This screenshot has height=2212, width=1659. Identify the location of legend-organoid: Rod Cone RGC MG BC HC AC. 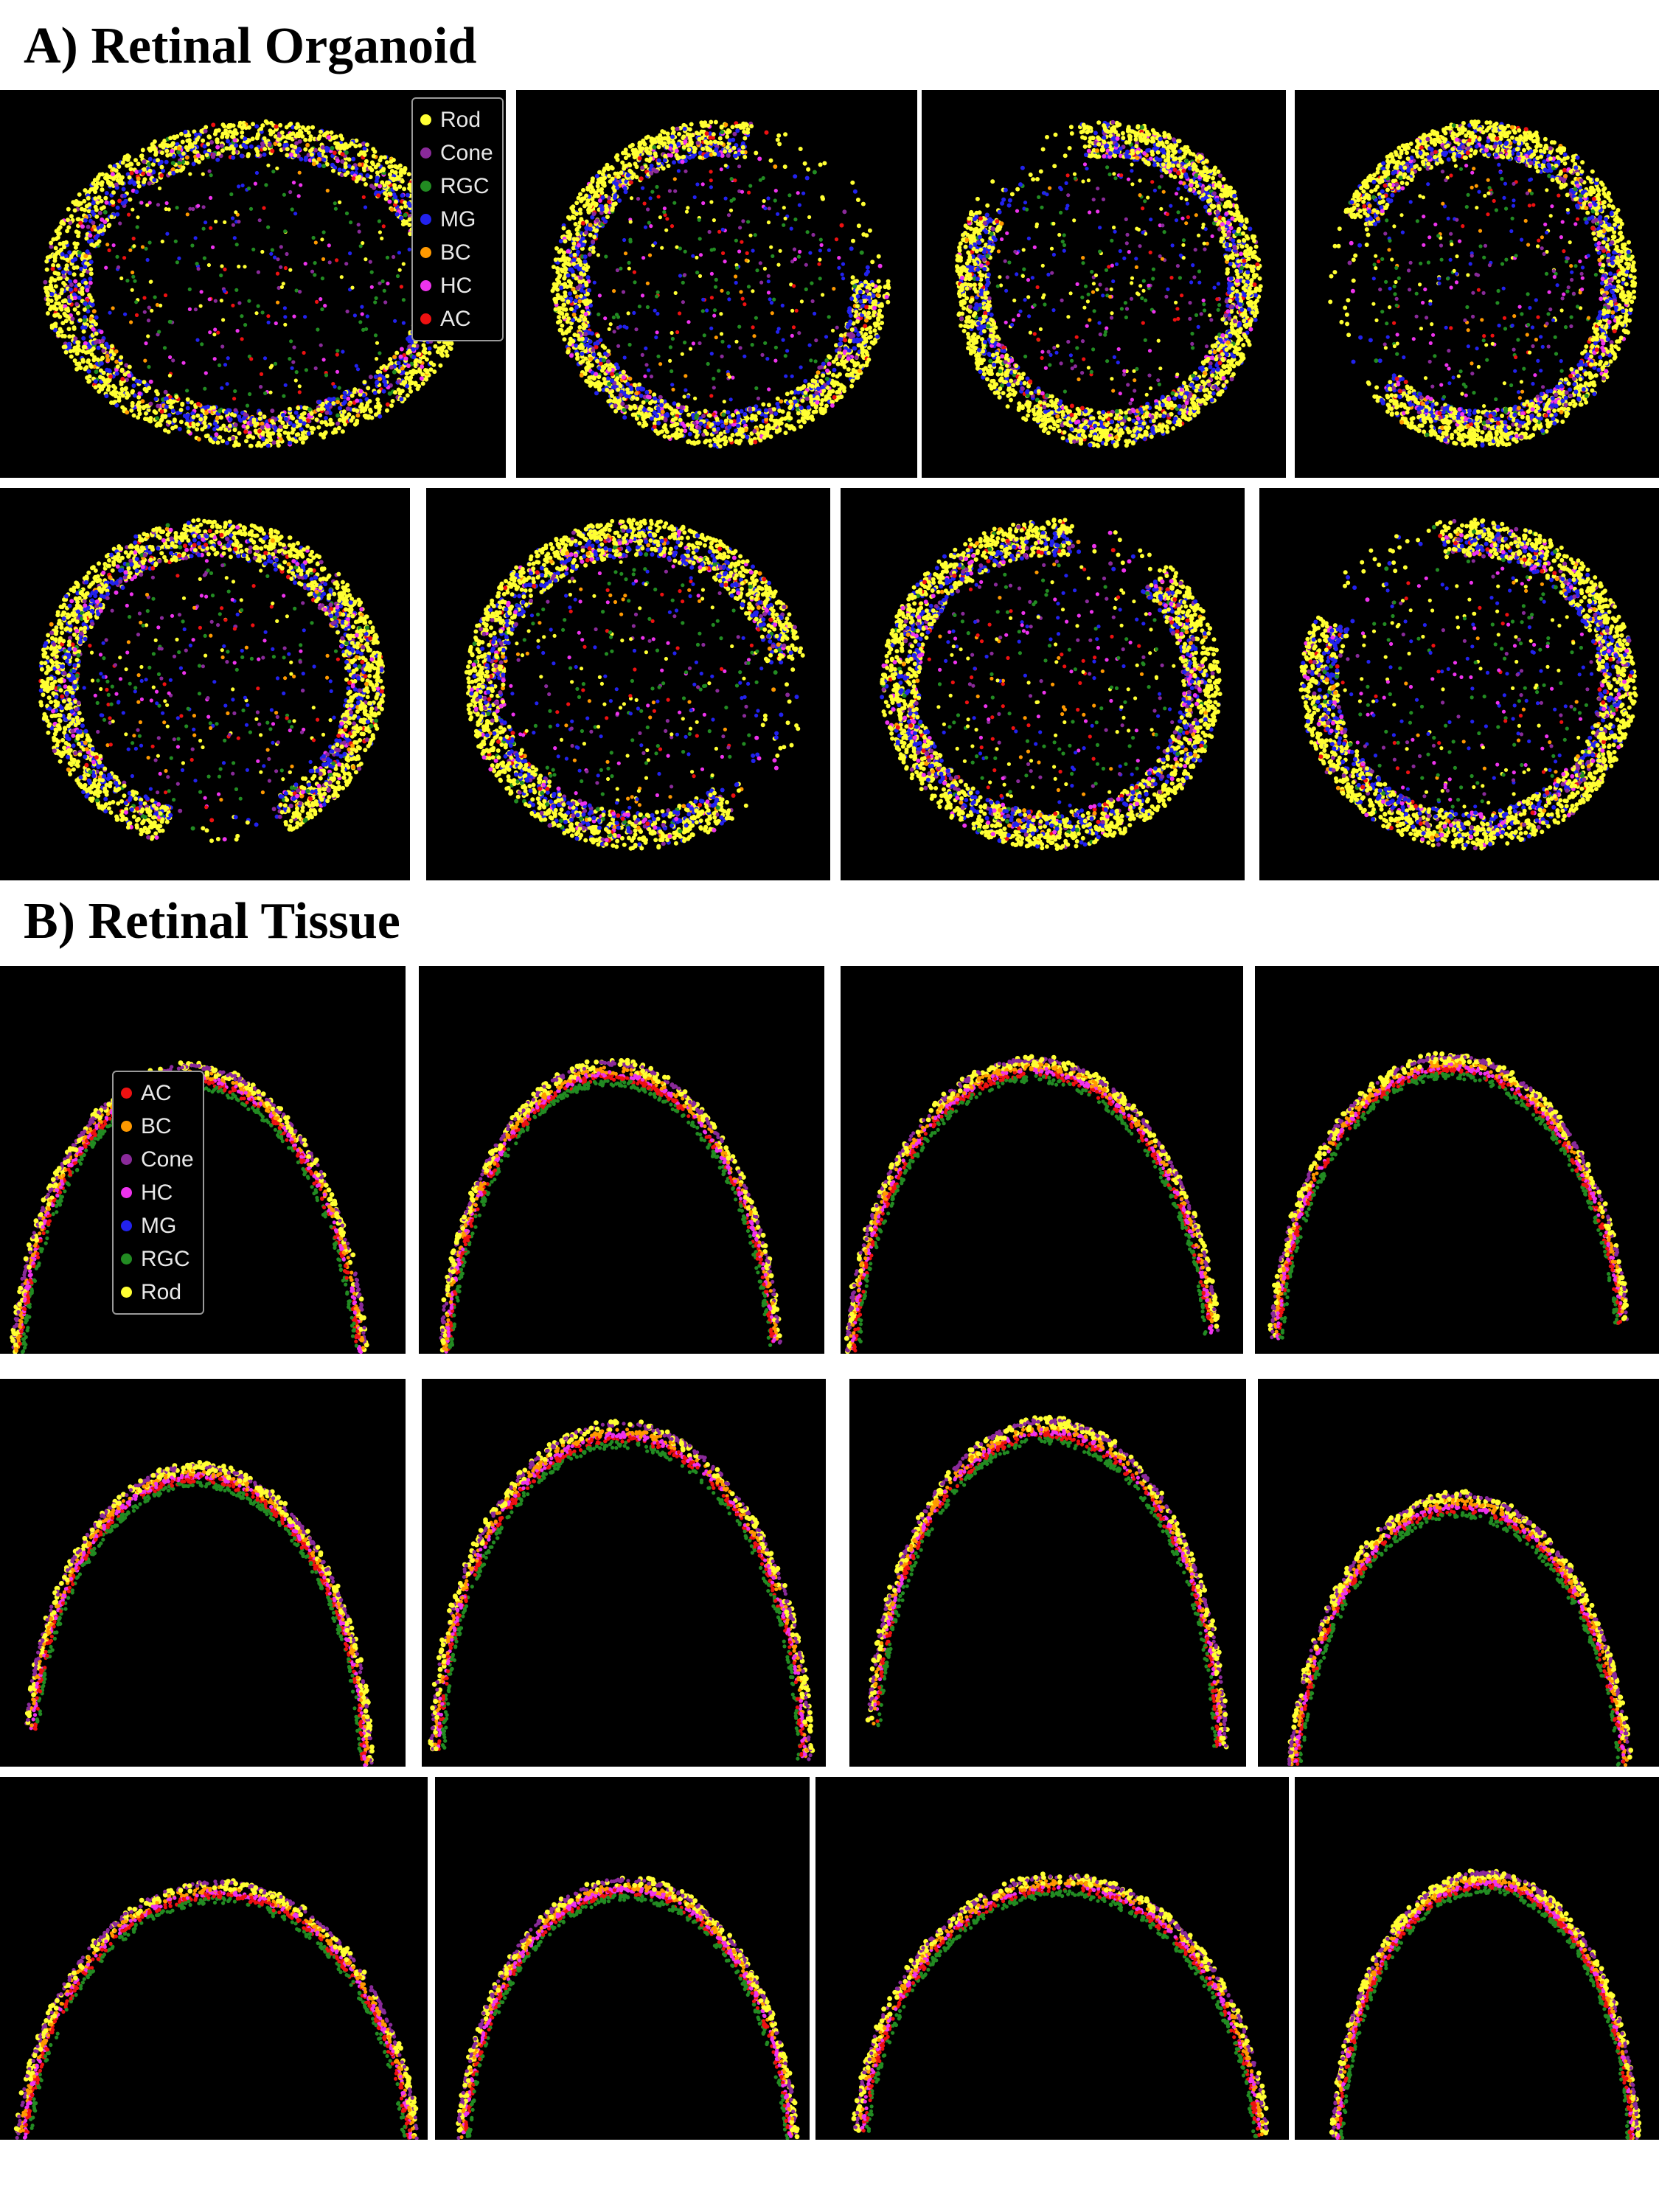
(457, 219).